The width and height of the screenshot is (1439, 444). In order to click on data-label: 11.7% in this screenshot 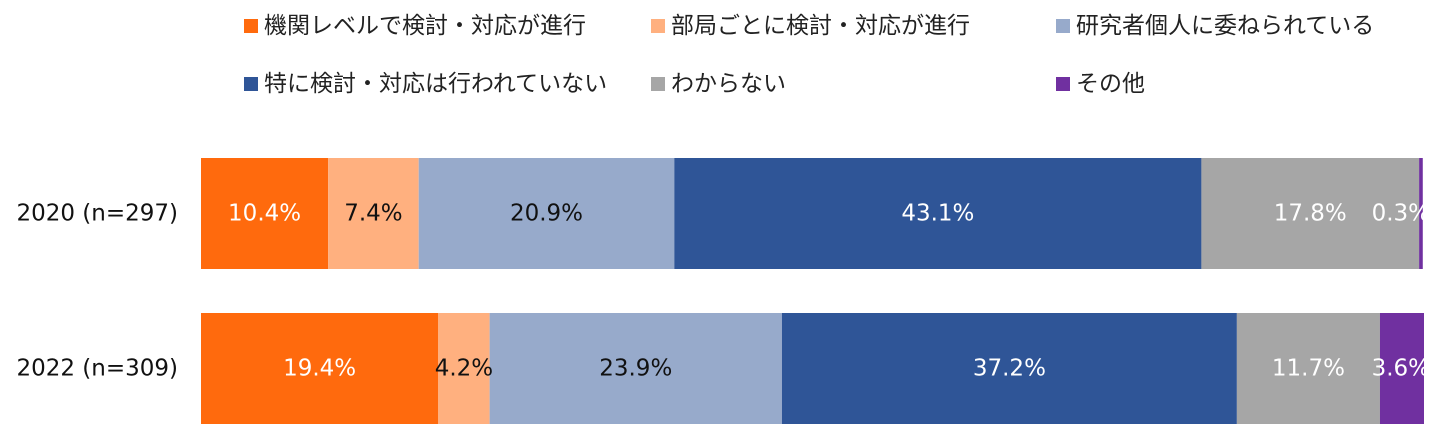, I will do `click(1308, 369)`.